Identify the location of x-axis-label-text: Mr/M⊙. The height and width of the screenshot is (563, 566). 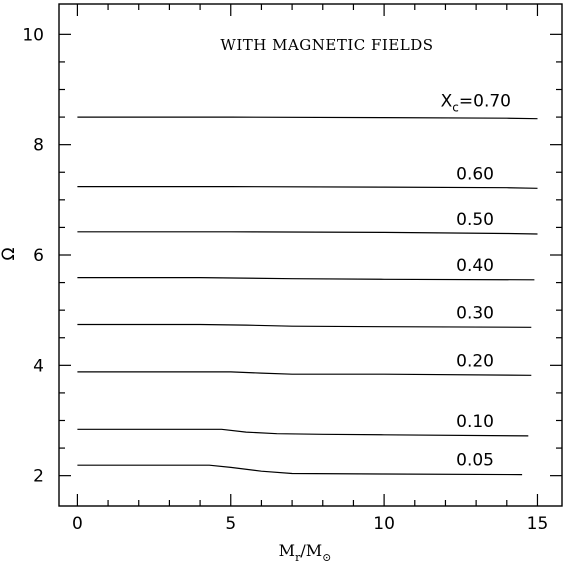
(305, 552).